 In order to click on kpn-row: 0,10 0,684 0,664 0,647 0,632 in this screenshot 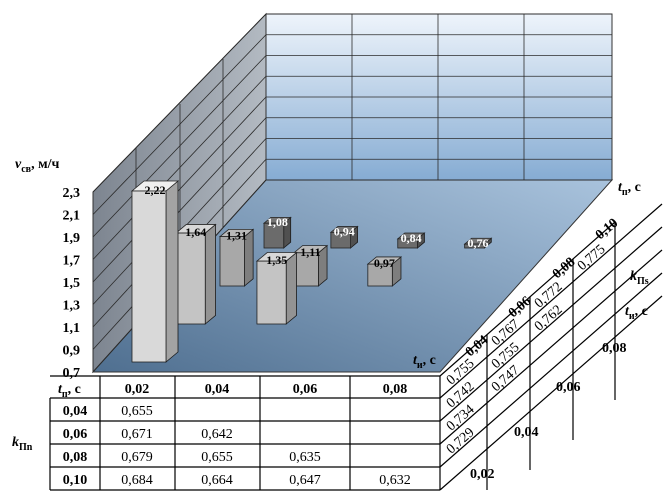, I will do `click(237, 480)`.